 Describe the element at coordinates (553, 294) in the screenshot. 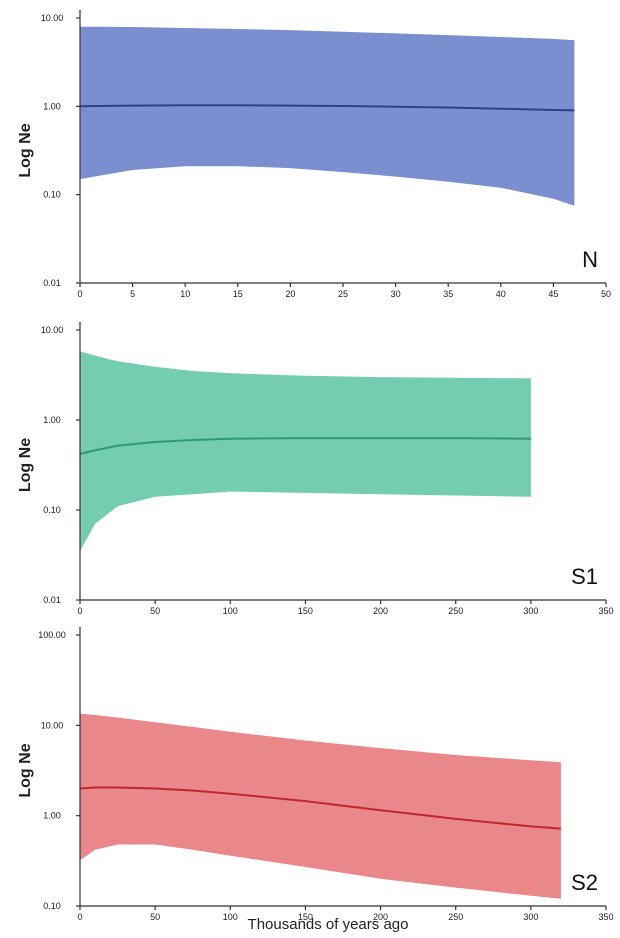

I see `x-tick-label: 45` at that location.